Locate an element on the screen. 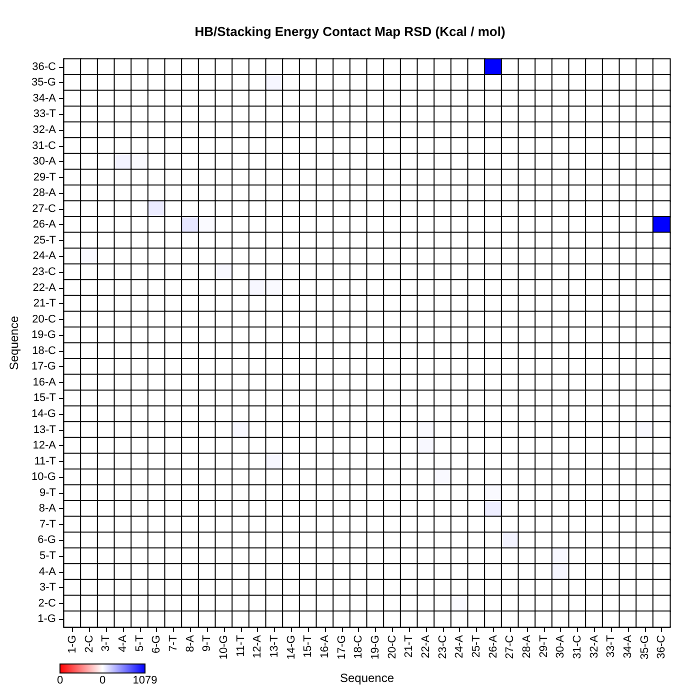  x-tick-label: 32-A is located at coordinates (594, 646).